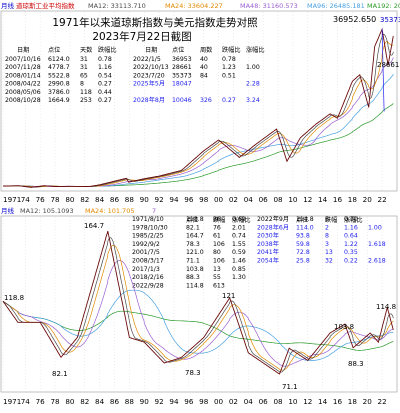 The width and height of the screenshot is (400, 413). What do you see at coordinates (115, 401) in the screenshot?
I see `bottom-x-tick-7: 86` at bounding box center [115, 401].